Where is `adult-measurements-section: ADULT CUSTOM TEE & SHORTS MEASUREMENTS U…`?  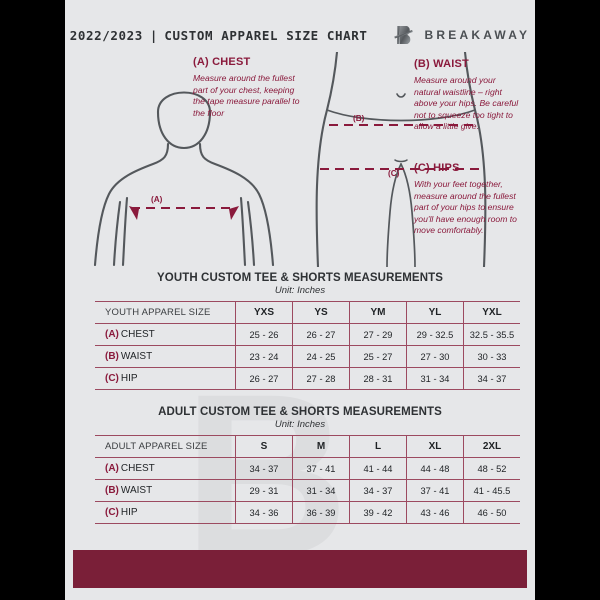
adult-measurements-section: ADULT CUSTOM TEE & SHORTS MEASUREMENTS U… is located at coordinates (307, 465).